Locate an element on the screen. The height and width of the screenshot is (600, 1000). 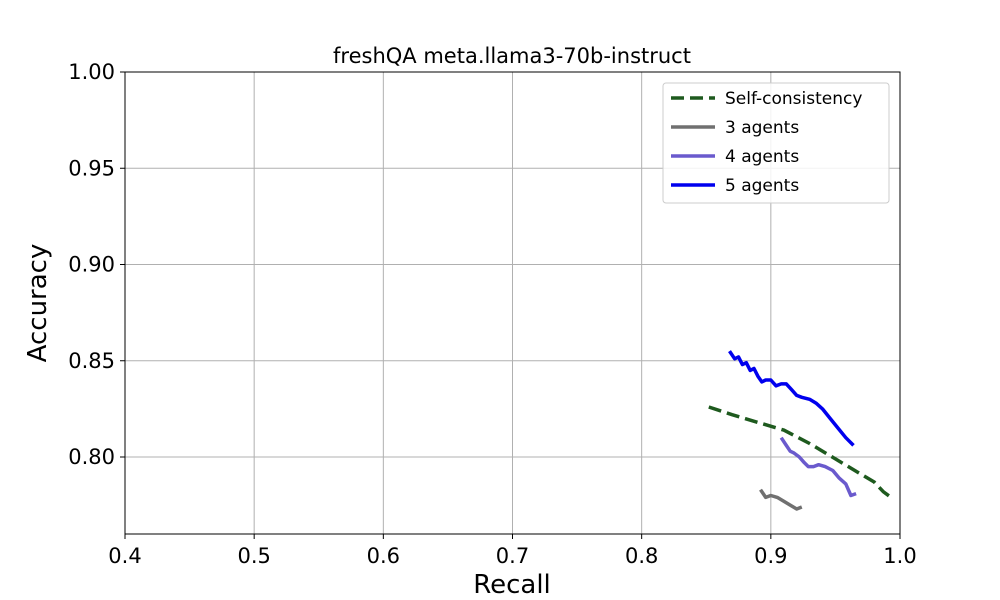
legend-label: 4 agents is located at coordinates (762, 157).